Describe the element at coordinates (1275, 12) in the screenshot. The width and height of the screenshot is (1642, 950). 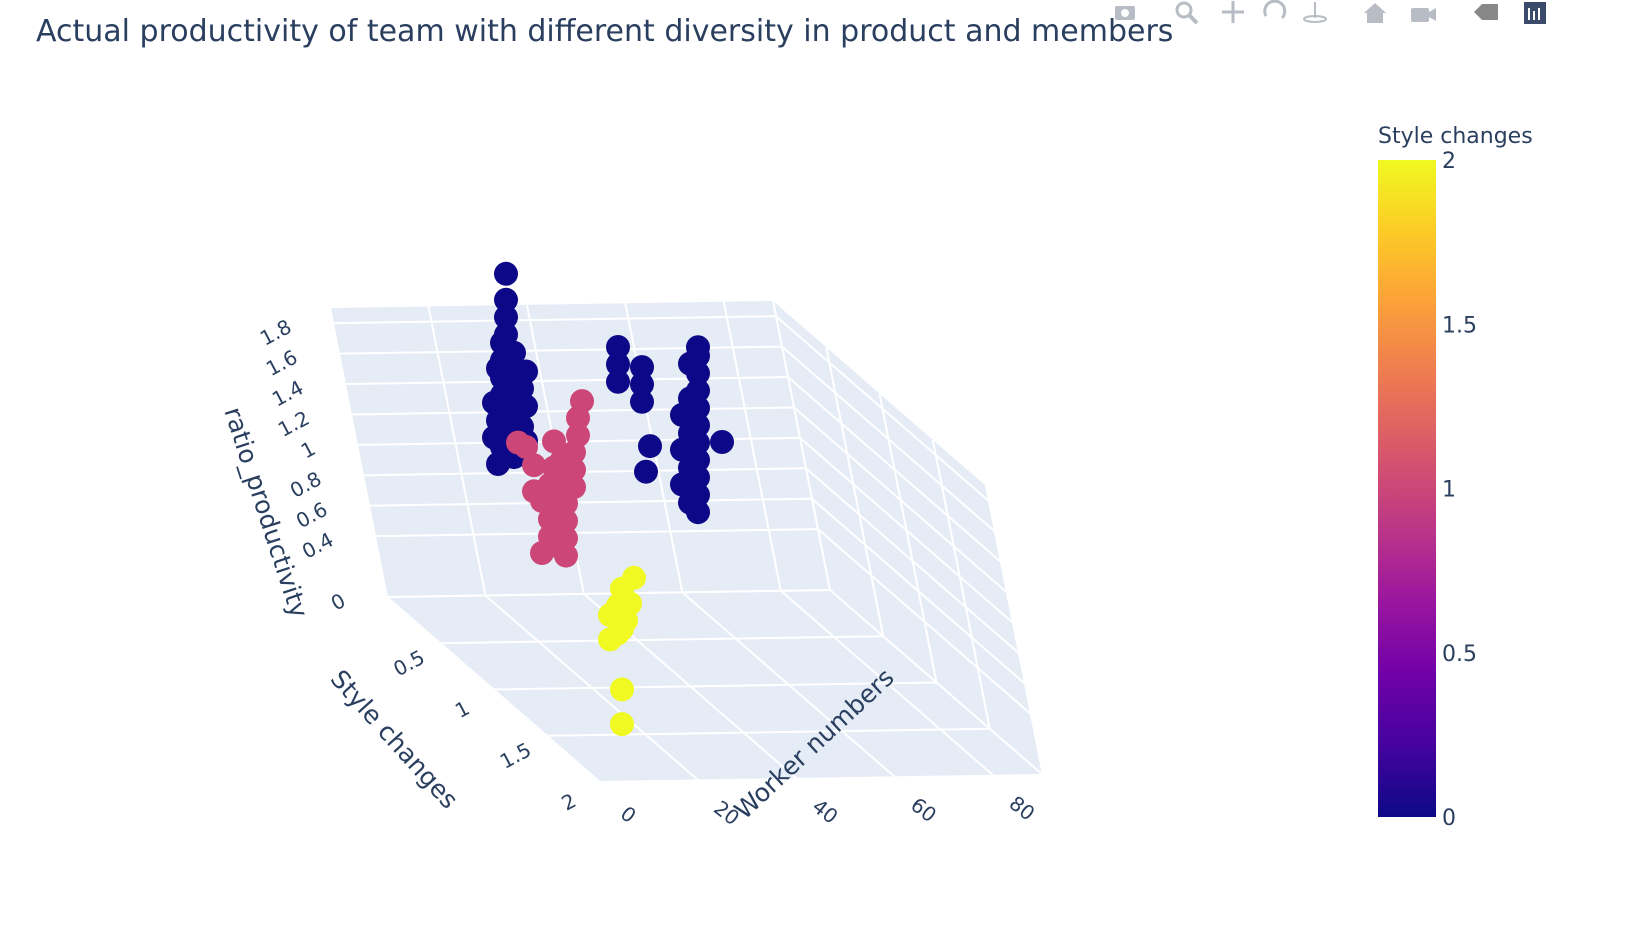
I see `orbit-rotation-icon` at that location.